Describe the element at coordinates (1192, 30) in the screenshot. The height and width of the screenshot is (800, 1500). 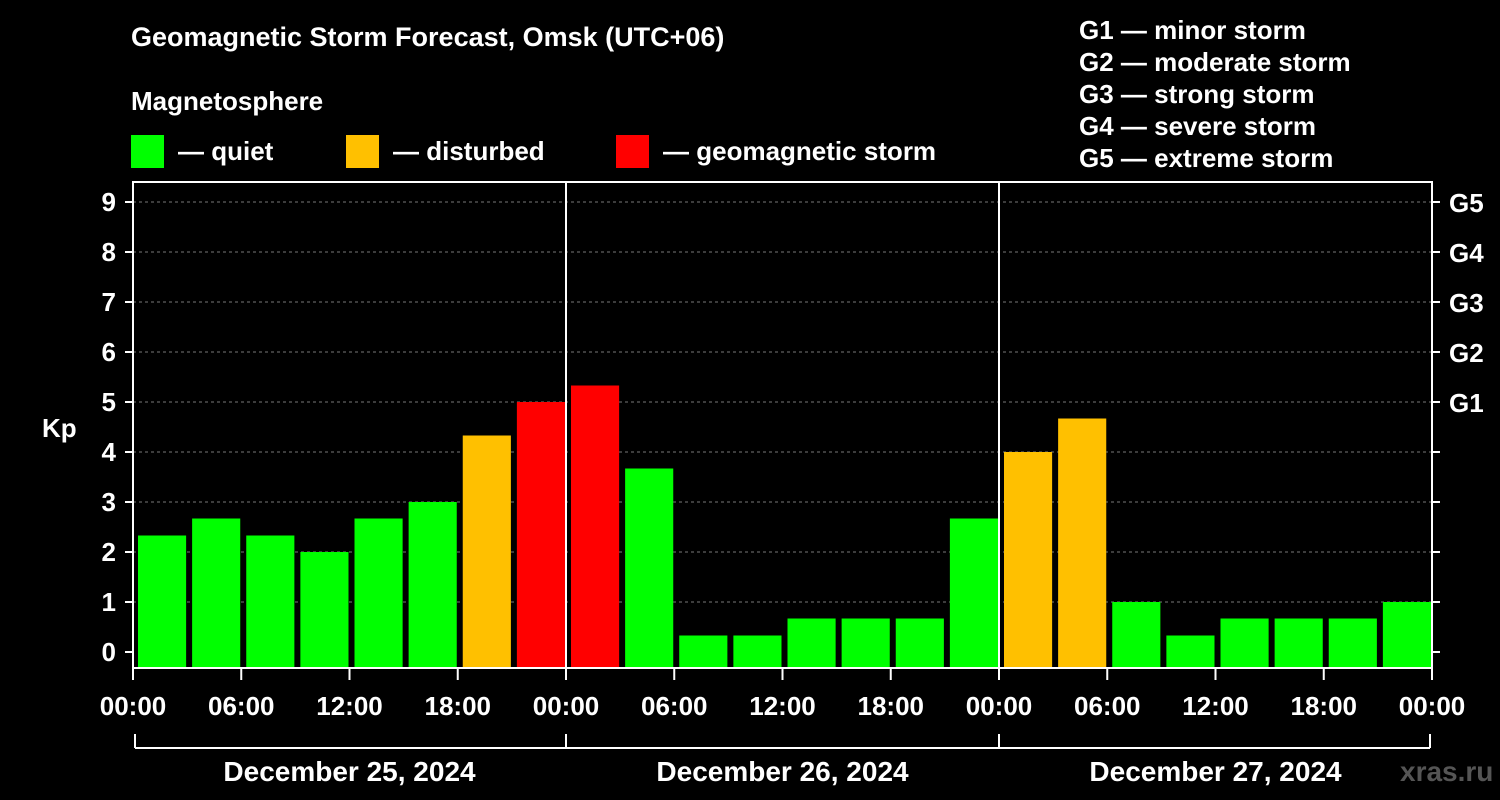
I see `storm-level-g1: G1 — minor storm` at that location.